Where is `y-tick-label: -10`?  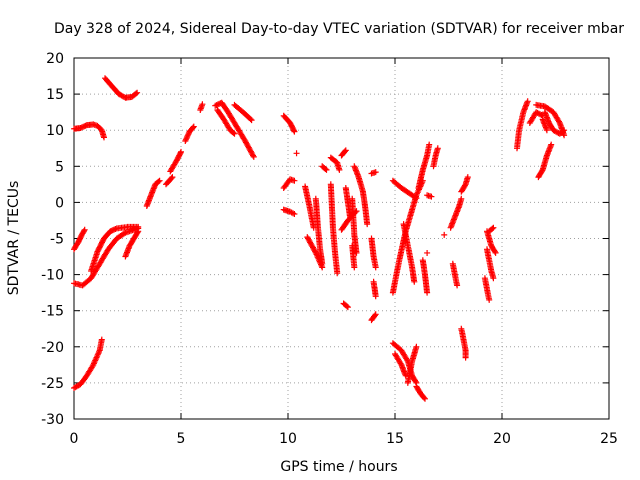
y-tick-label: -10 is located at coordinates (52, 276).